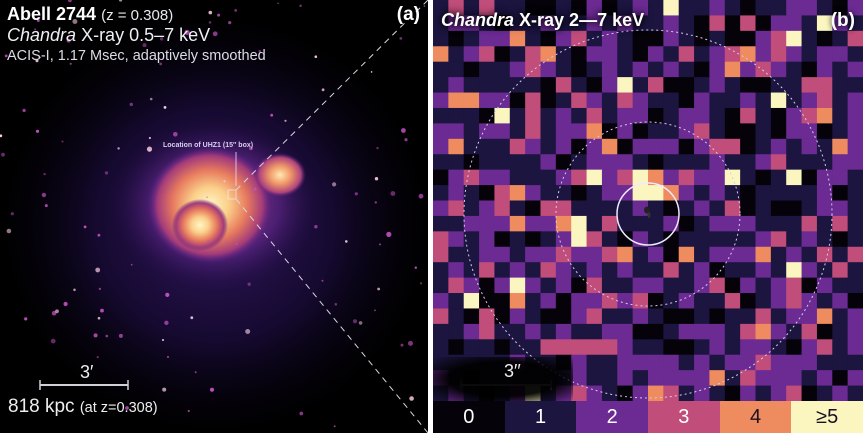  I want to click on zoom-guide-line-top, so click(331, 95).